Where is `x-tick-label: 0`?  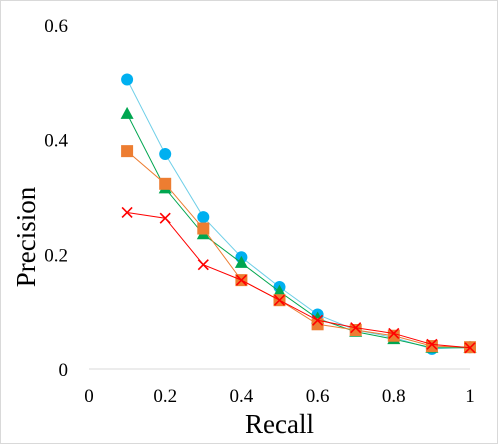
x-tick-label: 0 is located at coordinates (89, 396).